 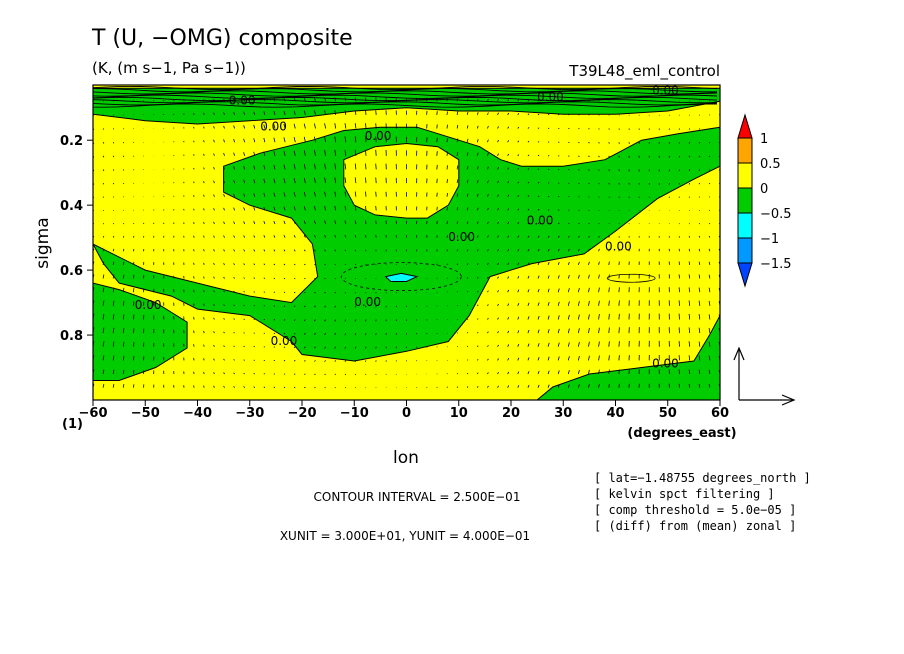 What do you see at coordinates (197, 413) in the screenshot?
I see `x-tick-label: −40` at bounding box center [197, 413].